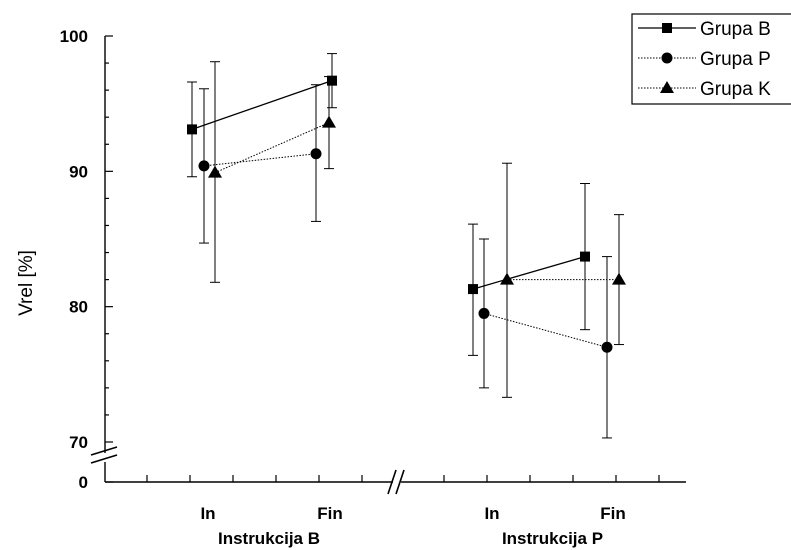 The height and width of the screenshot is (550, 791). What do you see at coordinates (78, 171) in the screenshot?
I see `y-tick-label: 90` at bounding box center [78, 171].